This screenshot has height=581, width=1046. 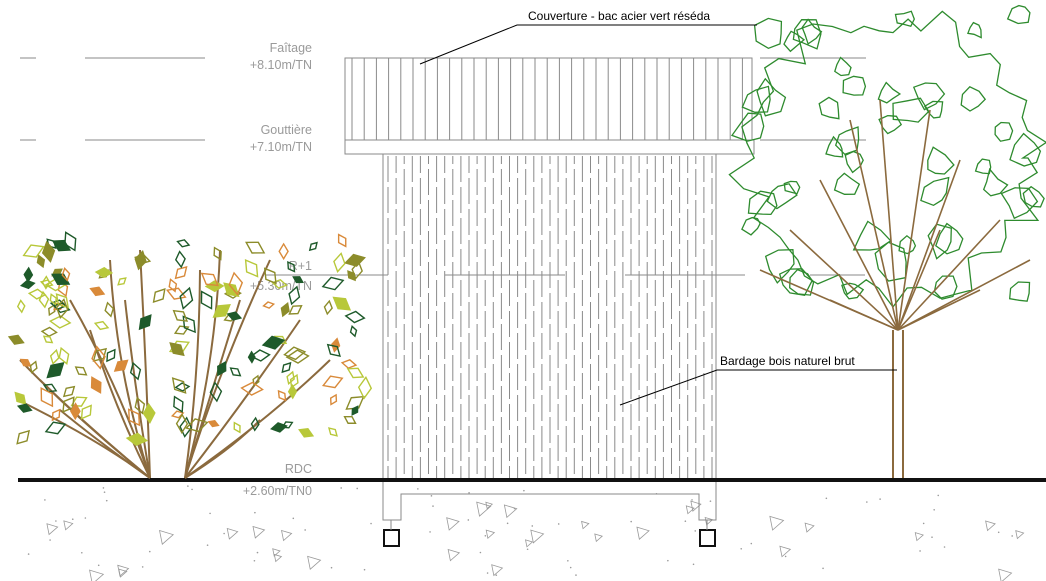 I want to click on leader-cladding, so click(x=758, y=387).